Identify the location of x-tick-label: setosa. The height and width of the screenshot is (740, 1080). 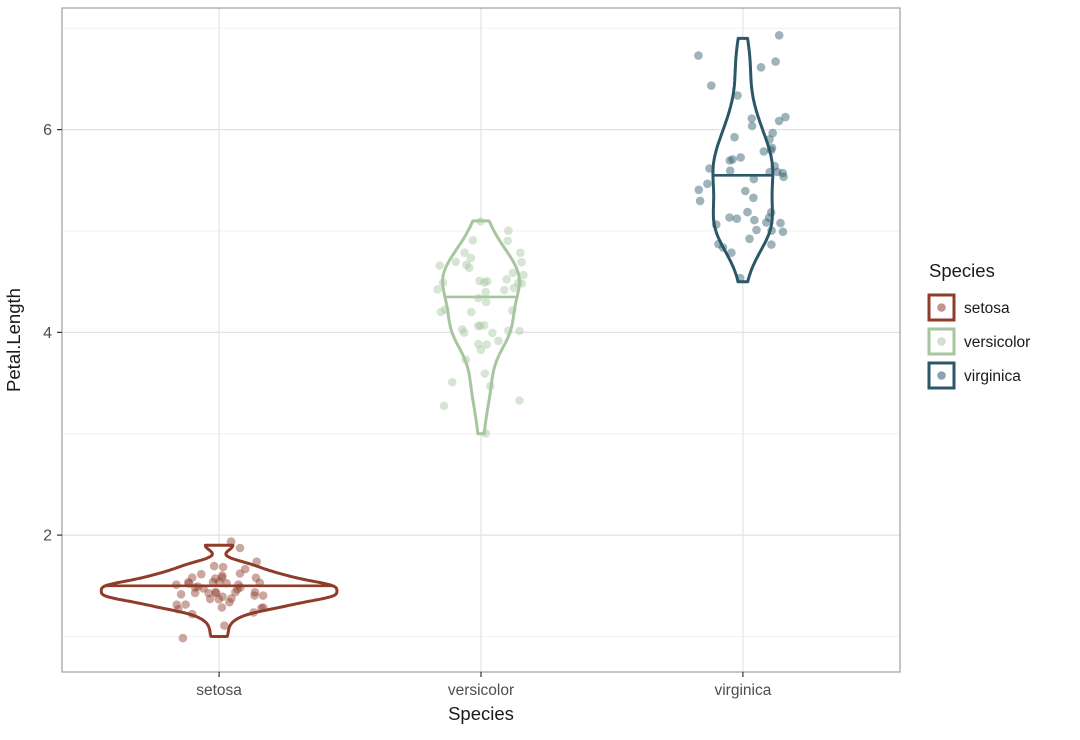
(219, 690).